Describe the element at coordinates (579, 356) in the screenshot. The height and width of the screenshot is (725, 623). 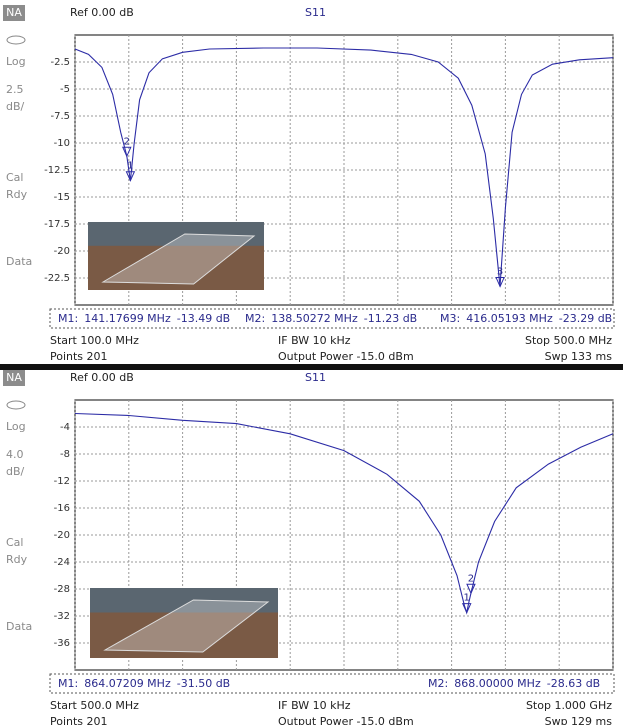
I see `footer-text: Swp 133 ms` at that location.